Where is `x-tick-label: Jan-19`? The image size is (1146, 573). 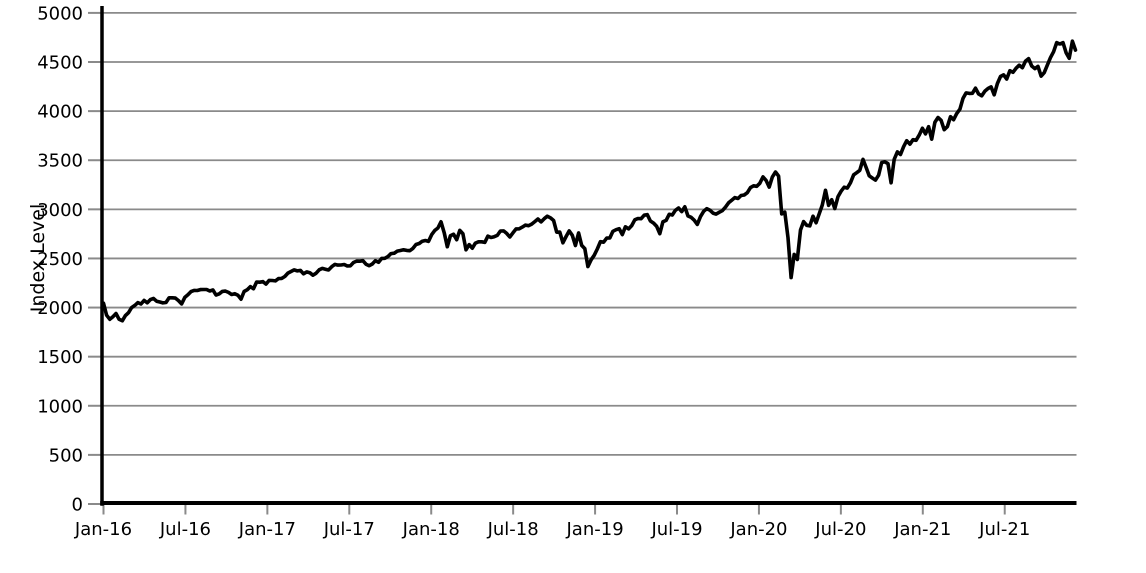
x-tick-label: Jan-19 is located at coordinates (595, 529).